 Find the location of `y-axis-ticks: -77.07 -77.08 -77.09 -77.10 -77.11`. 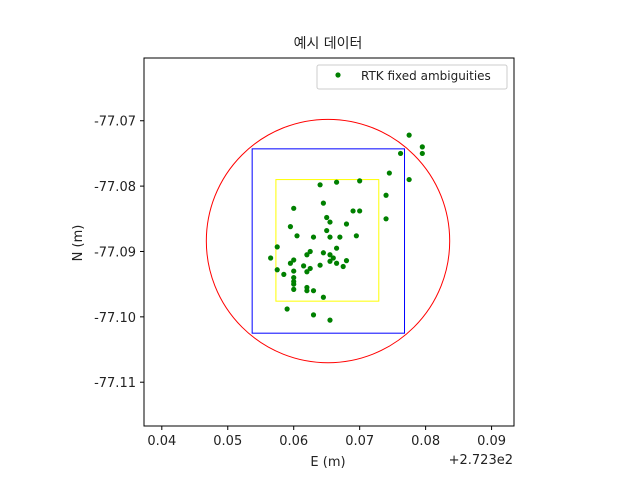

y-axis-ticks: -77.07 -77.08 -77.09 -77.10 -77.11 is located at coordinates (119, 253).